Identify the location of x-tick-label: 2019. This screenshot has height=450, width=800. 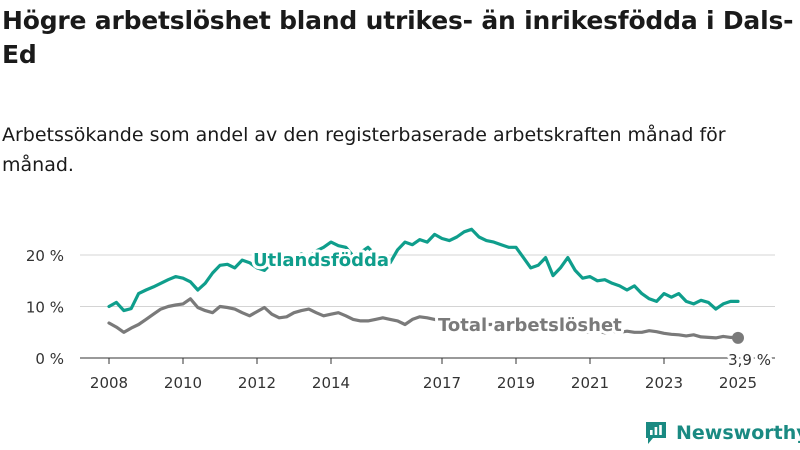
(516, 383).